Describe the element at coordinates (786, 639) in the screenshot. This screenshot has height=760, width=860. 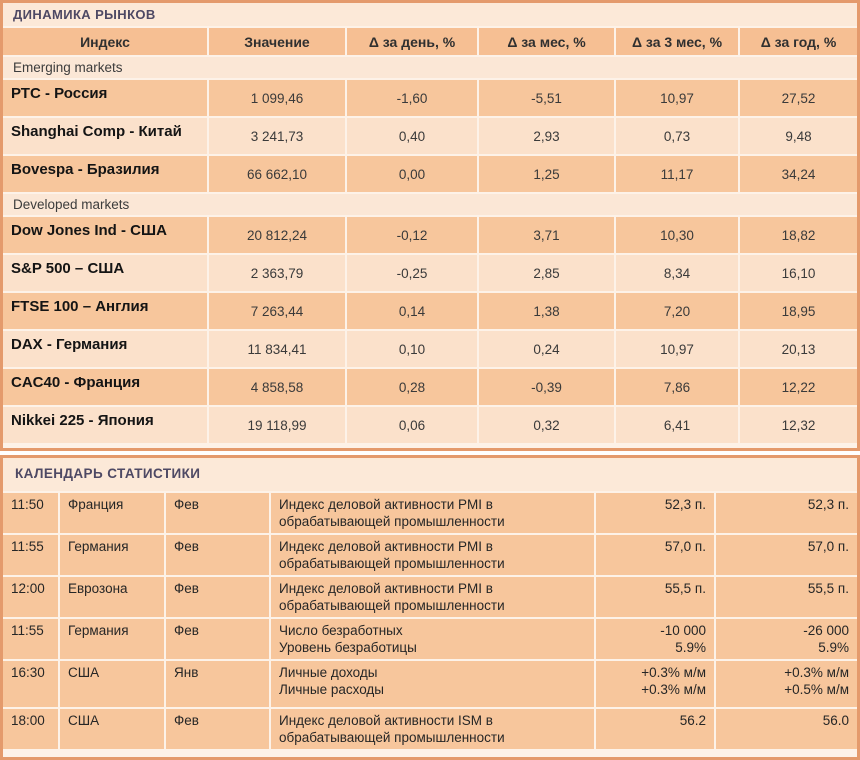
I see `calendar-value-2: -26 000 5.9%` at that location.